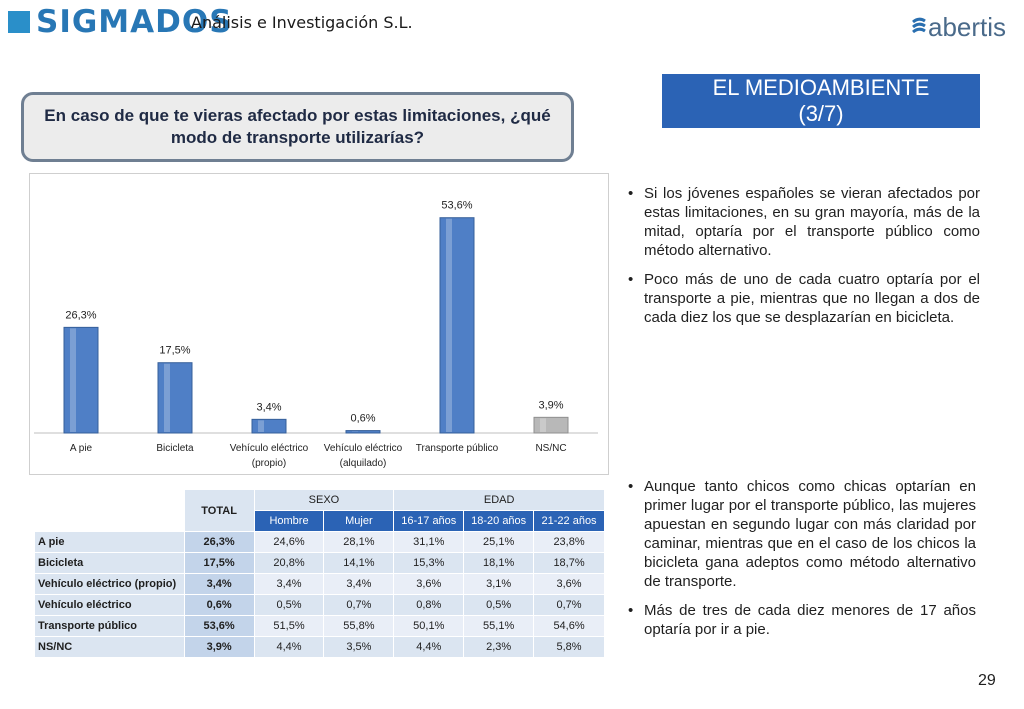 The width and height of the screenshot is (1024, 709). I want to click on x-tick-label: Bicicleta, so click(175, 448).